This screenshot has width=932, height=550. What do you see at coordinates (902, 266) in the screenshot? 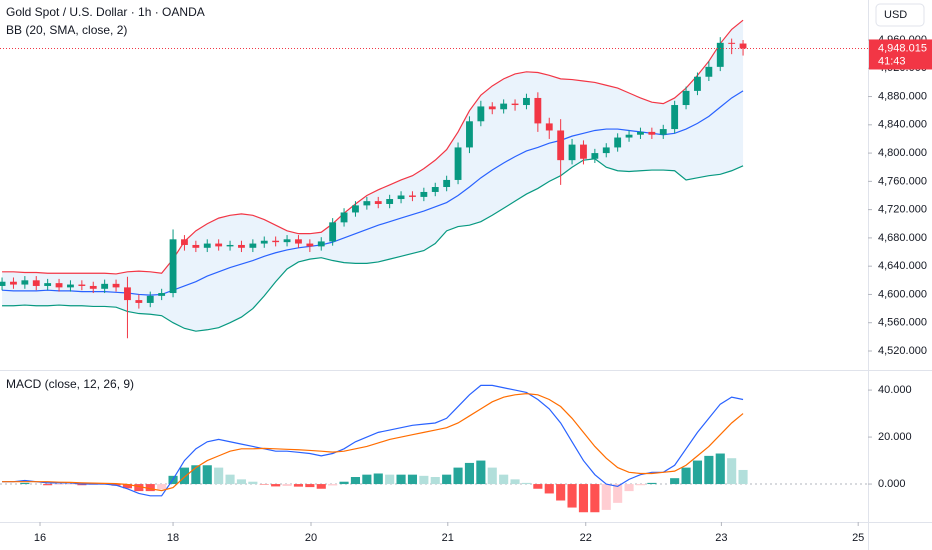
I see `y-tick-label: 4,640.000` at bounding box center [902, 266].